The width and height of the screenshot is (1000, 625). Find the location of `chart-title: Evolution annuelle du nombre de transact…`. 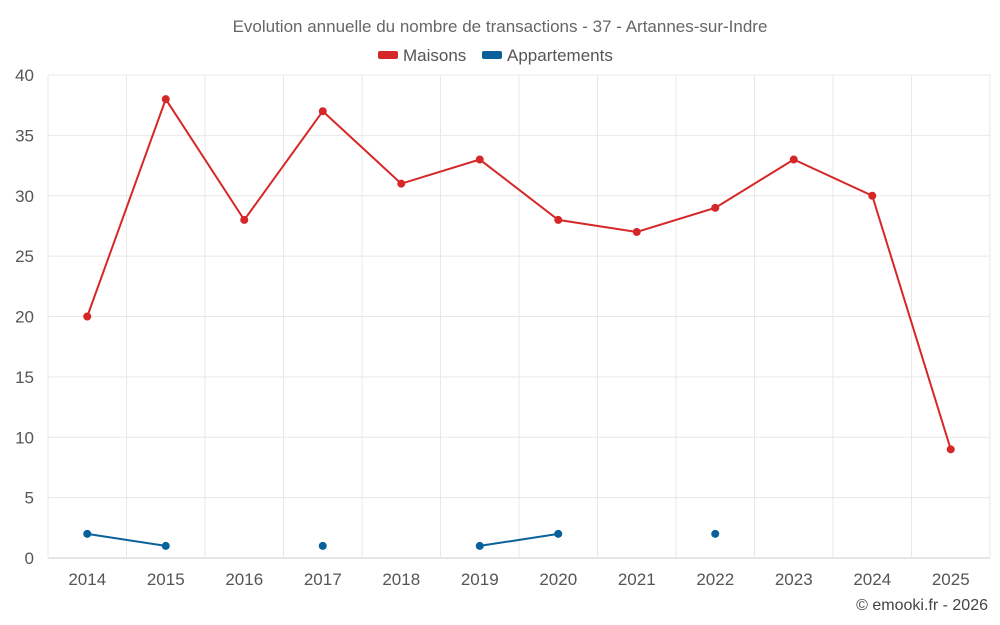

chart-title: Evolution annuelle du nombre de transact… is located at coordinates (500, 26).